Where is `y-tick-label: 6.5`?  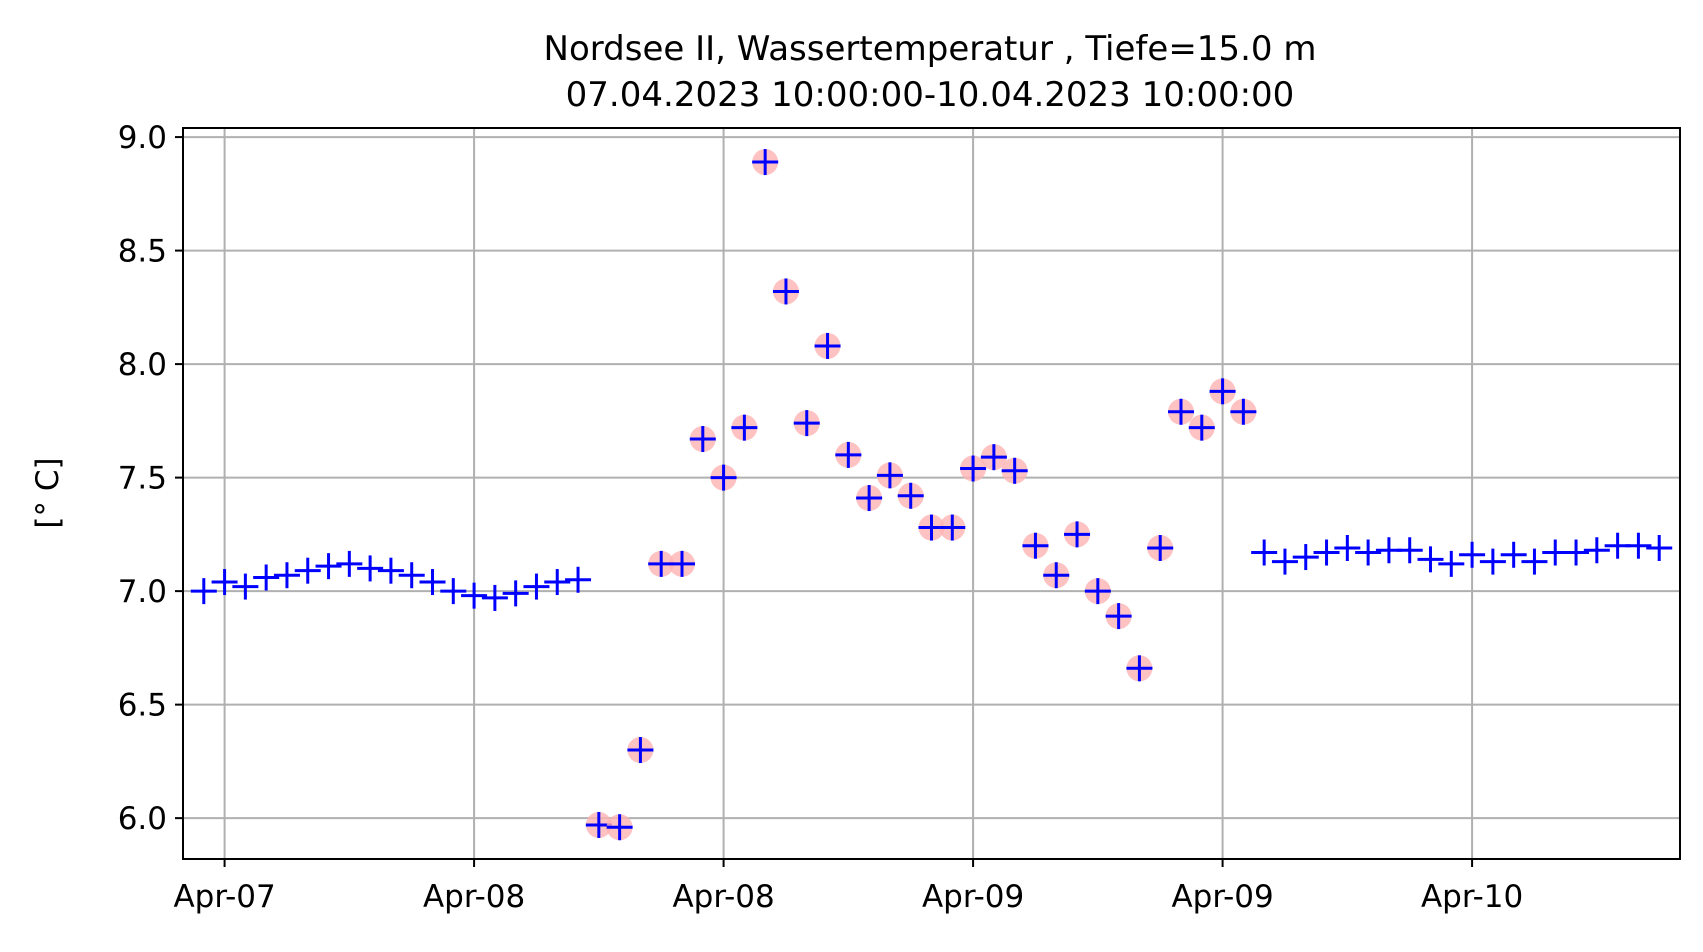
y-tick-label: 6.5 is located at coordinates (142, 706).